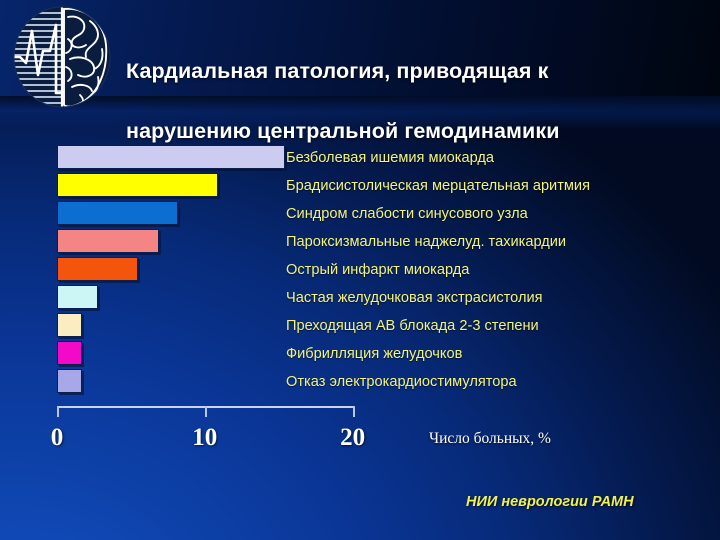 The image size is (720, 540). Describe the element at coordinates (550, 502) in the screenshot. I see `institute-credit: НИИ неврологии РАМН` at that location.